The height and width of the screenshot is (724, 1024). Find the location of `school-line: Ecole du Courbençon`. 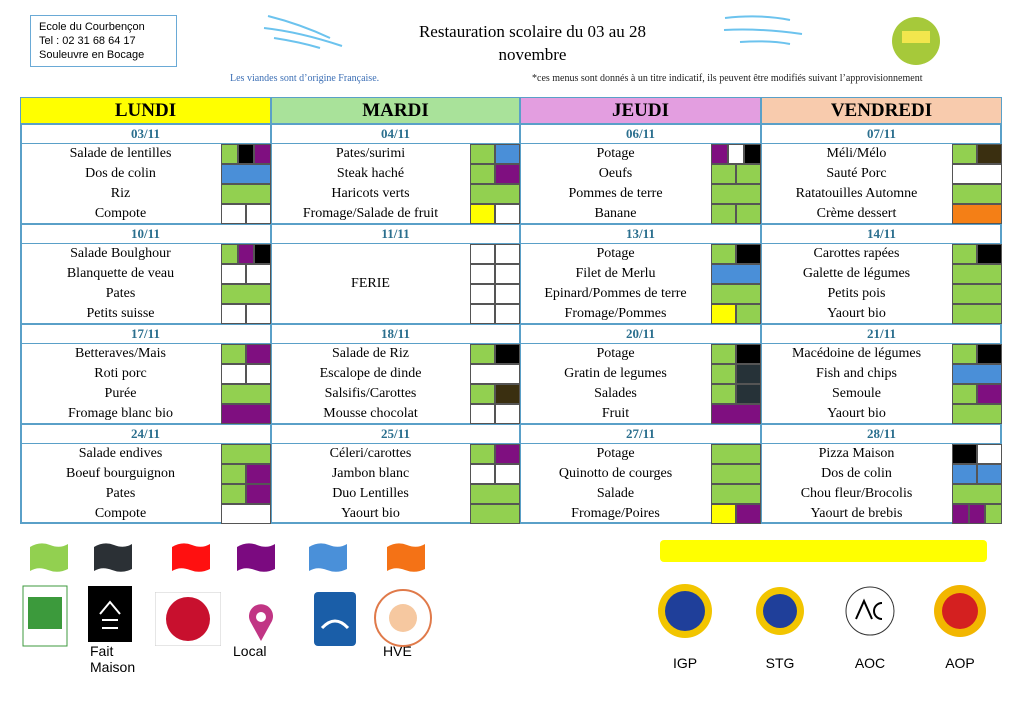

school-line: Ecole du Courbençon is located at coordinates (92, 27).